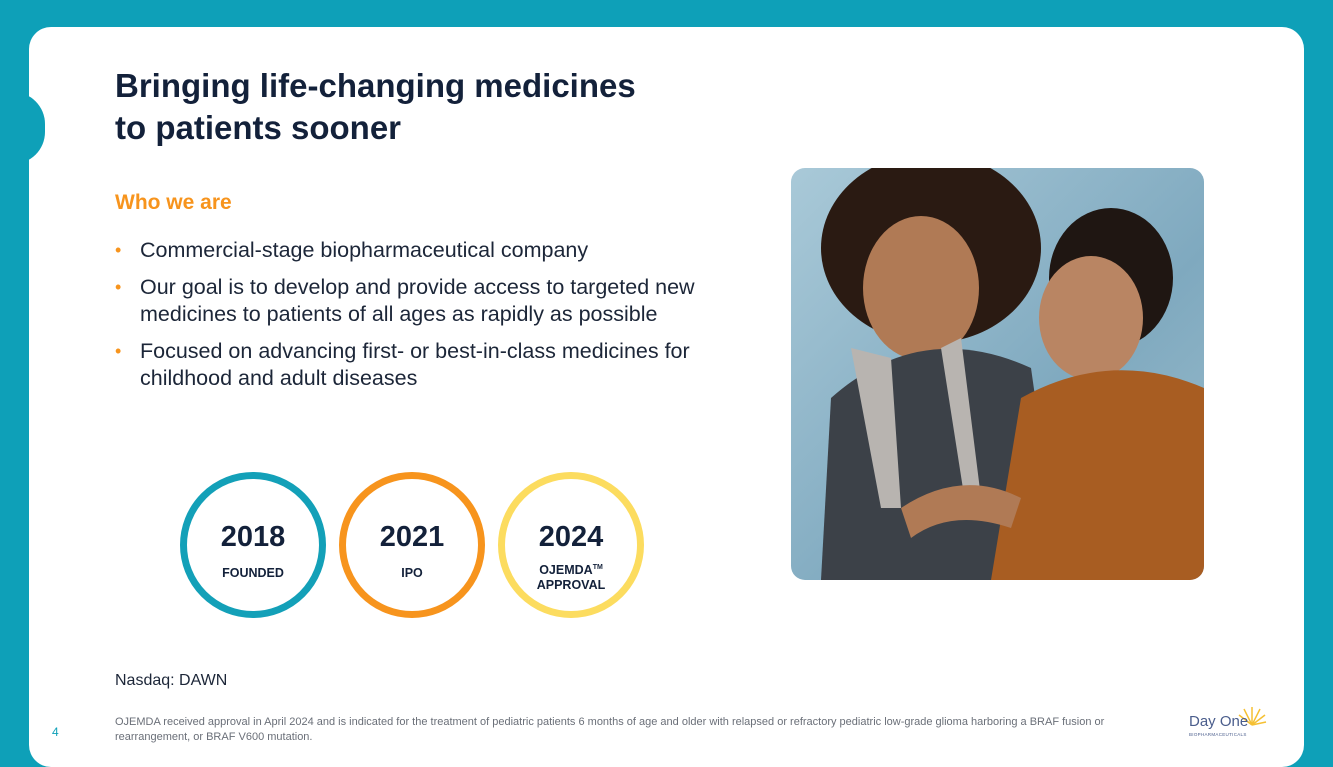 This screenshot has height=767, width=1333. What do you see at coordinates (921, 288) in the screenshot?
I see `face-left` at bounding box center [921, 288].